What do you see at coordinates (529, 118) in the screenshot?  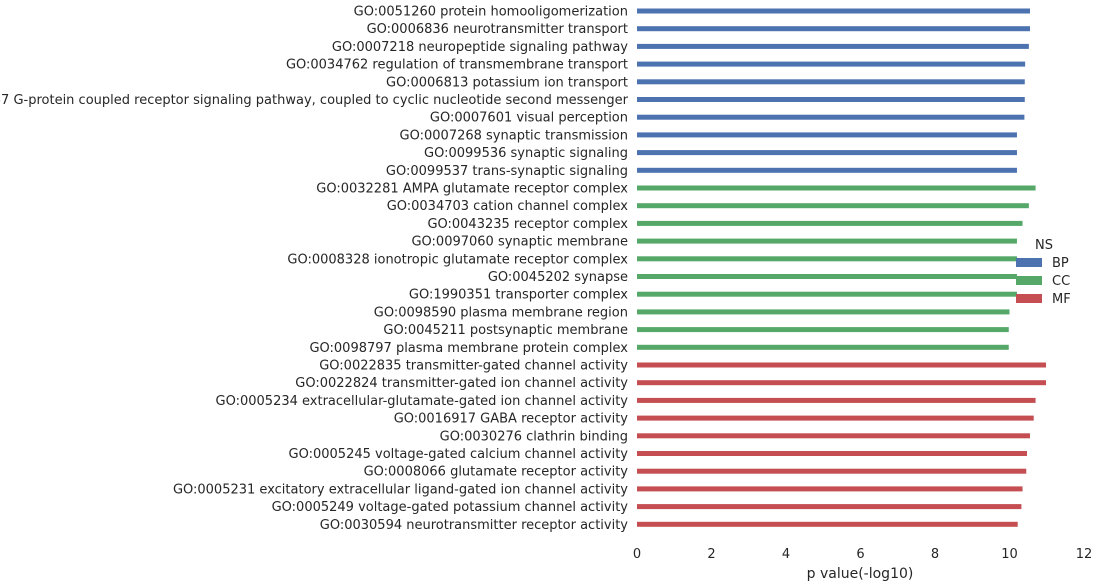 I see `category-label: GO:0007601 visual perception` at bounding box center [529, 118].